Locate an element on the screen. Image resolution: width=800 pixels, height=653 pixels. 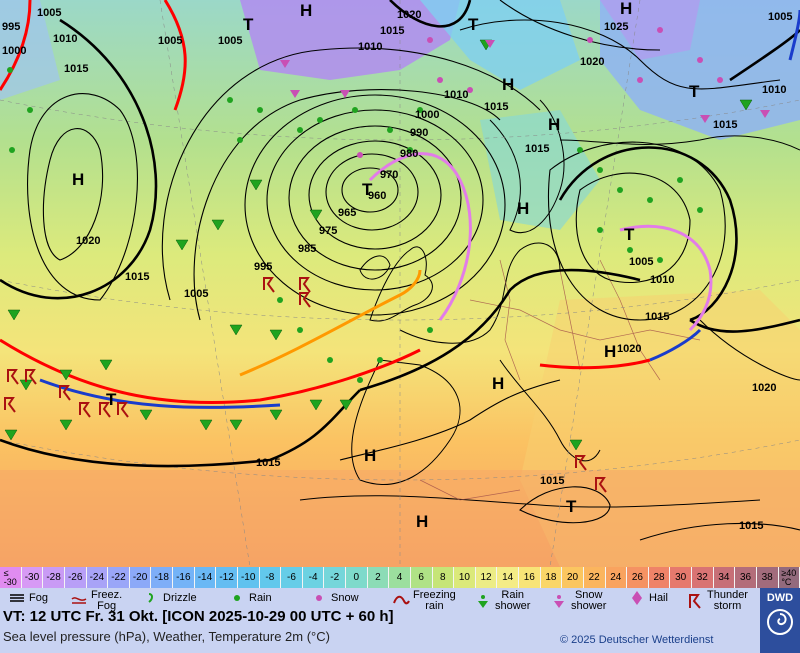
scale-cell: 4 is located at coordinates (400, 577).